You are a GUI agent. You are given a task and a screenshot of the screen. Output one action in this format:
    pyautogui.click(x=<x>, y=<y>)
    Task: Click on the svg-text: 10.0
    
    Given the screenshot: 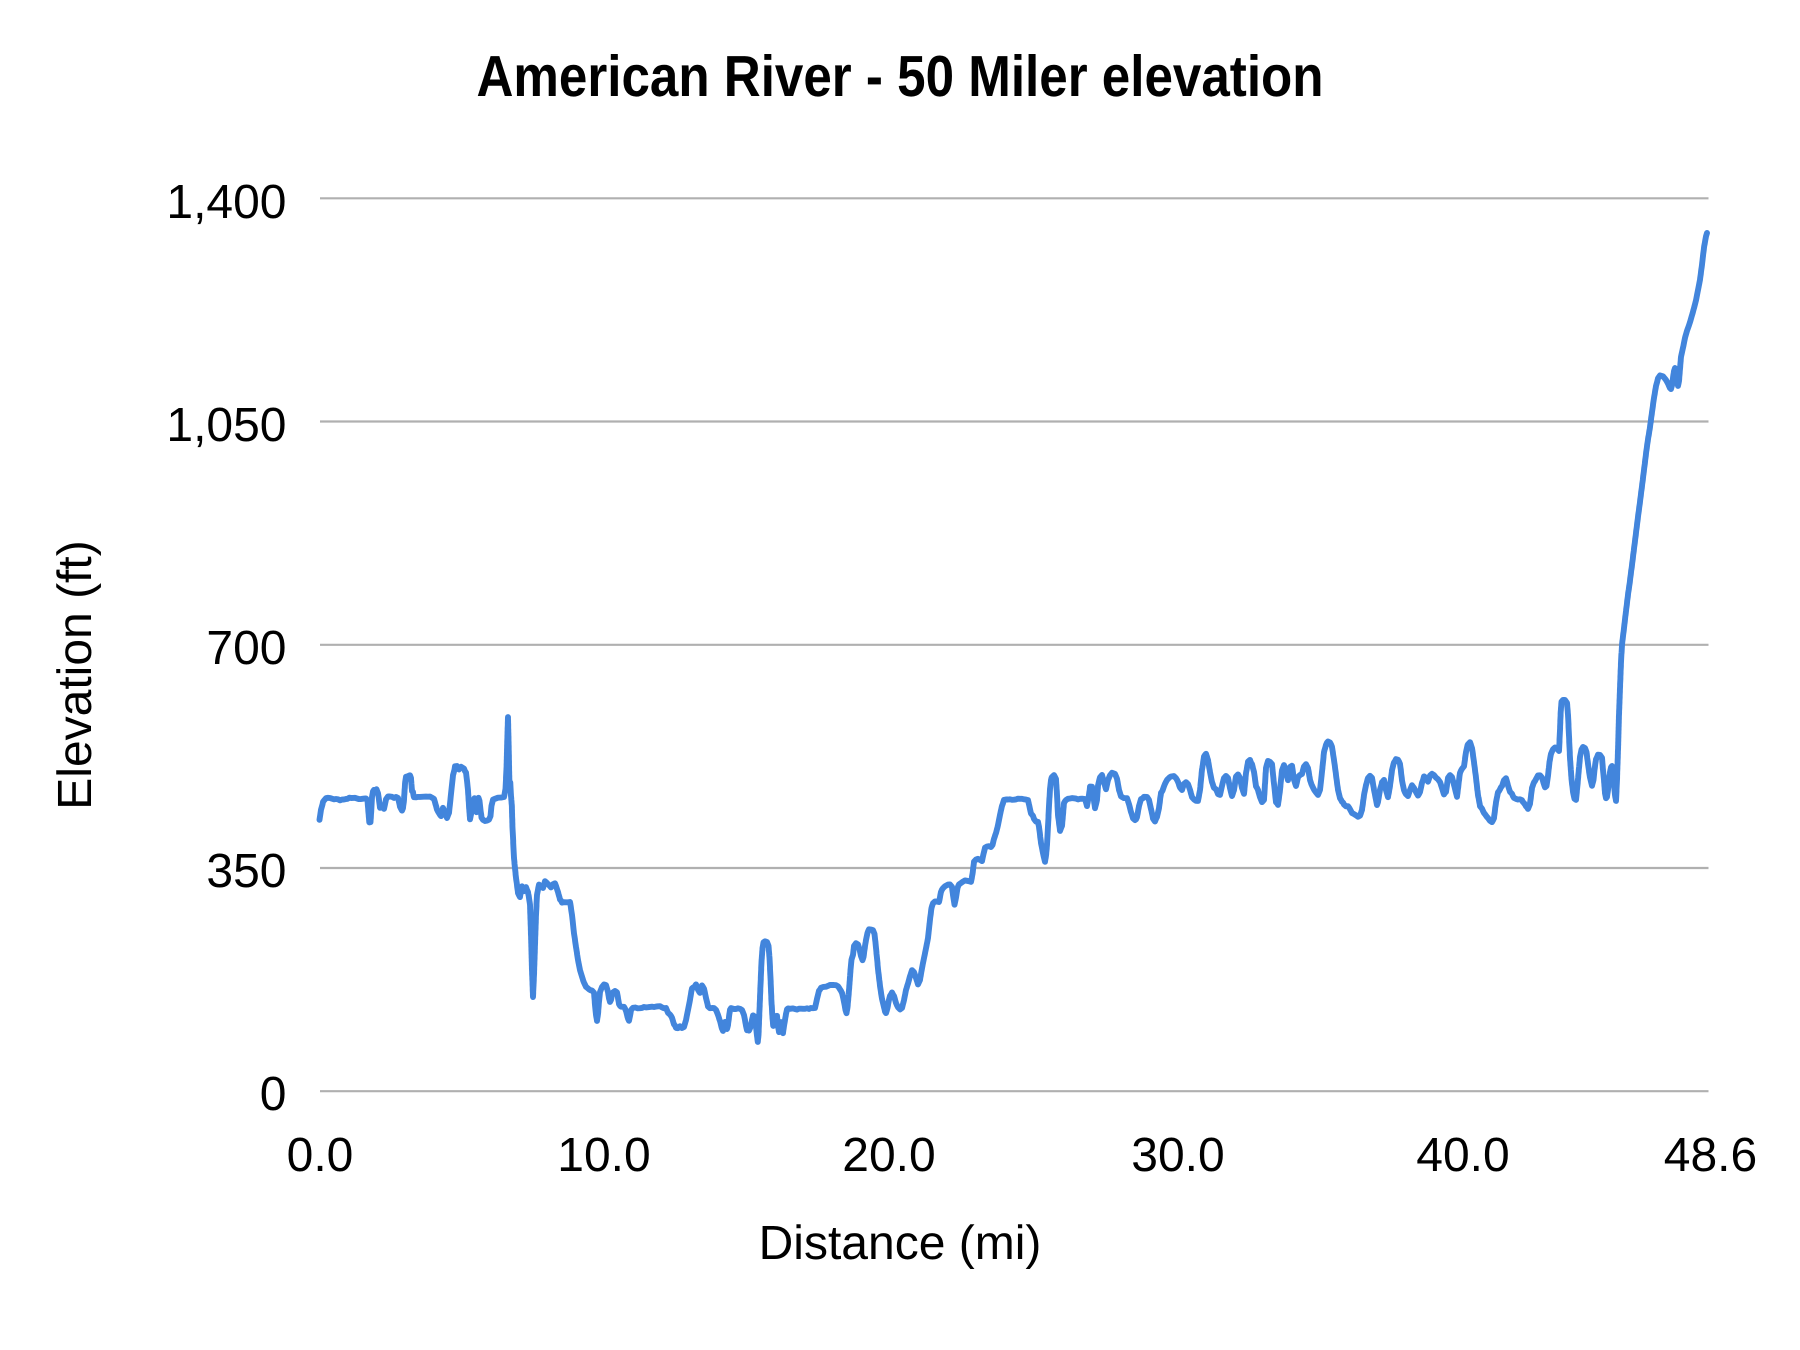 What is the action you would take?
    pyautogui.click(x=603, y=1155)
    